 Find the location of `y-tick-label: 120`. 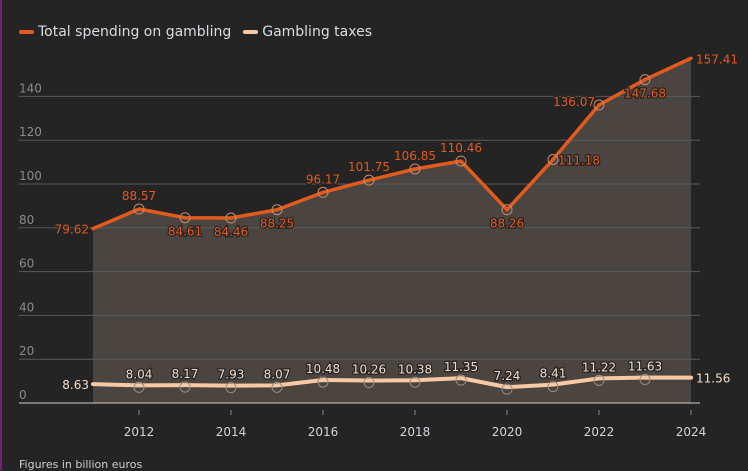

y-tick-label: 120 is located at coordinates (30, 132).